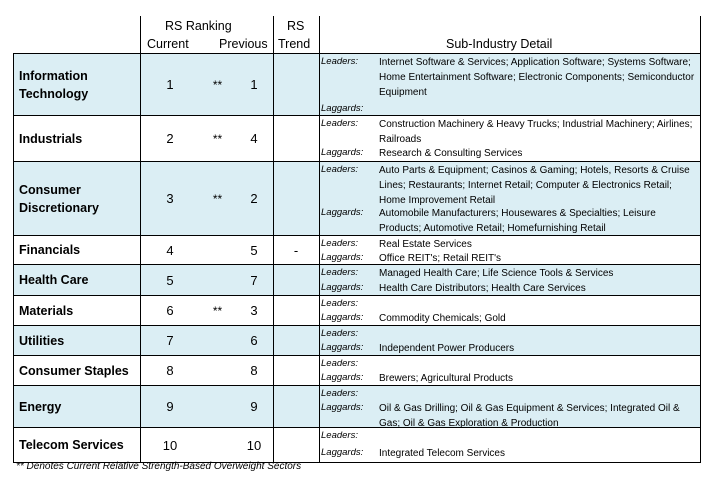  What do you see at coordinates (254, 370) in the screenshot?
I see `previous-rank: 8` at bounding box center [254, 370].